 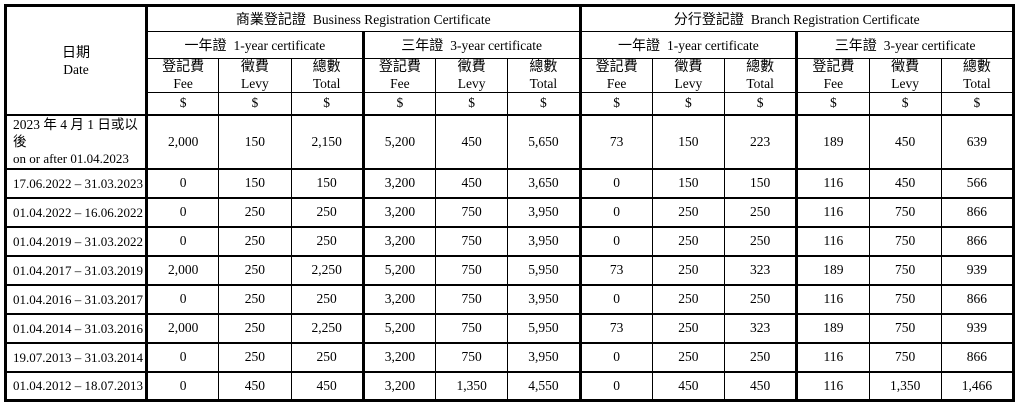 I want to click on date-cell: 01.04.2019 – 31.03.2022, so click(x=76, y=241).